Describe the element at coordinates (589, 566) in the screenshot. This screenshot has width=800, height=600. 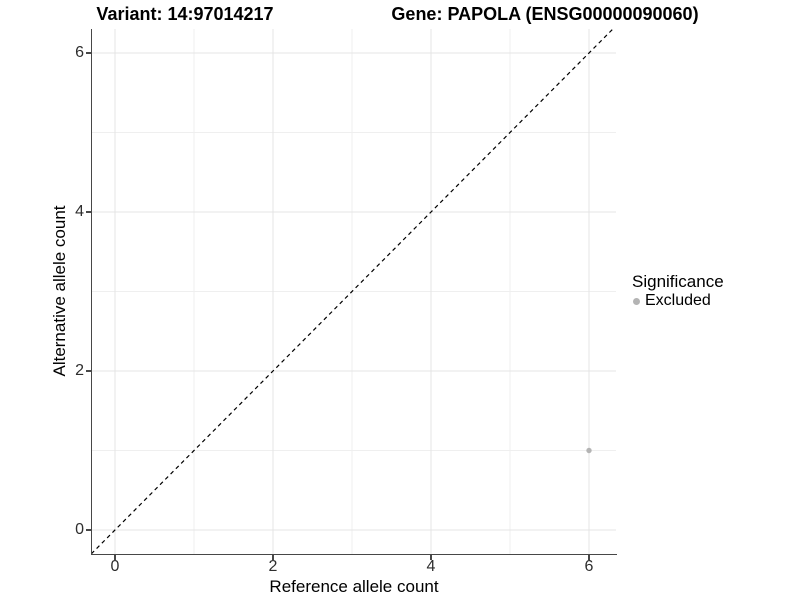
I see `x-tick-label: 6` at that location.